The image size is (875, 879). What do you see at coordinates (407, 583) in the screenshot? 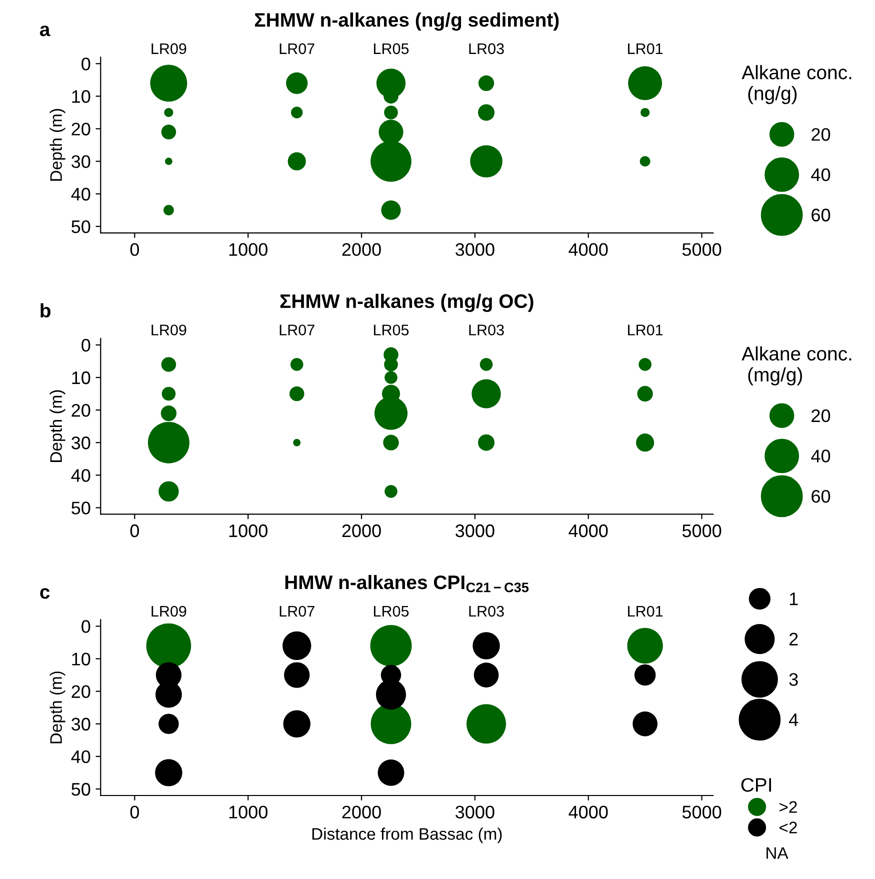
I see `chart-title: HMW n-alkanes CPI$_{C21−C35}$` at bounding box center [407, 583].